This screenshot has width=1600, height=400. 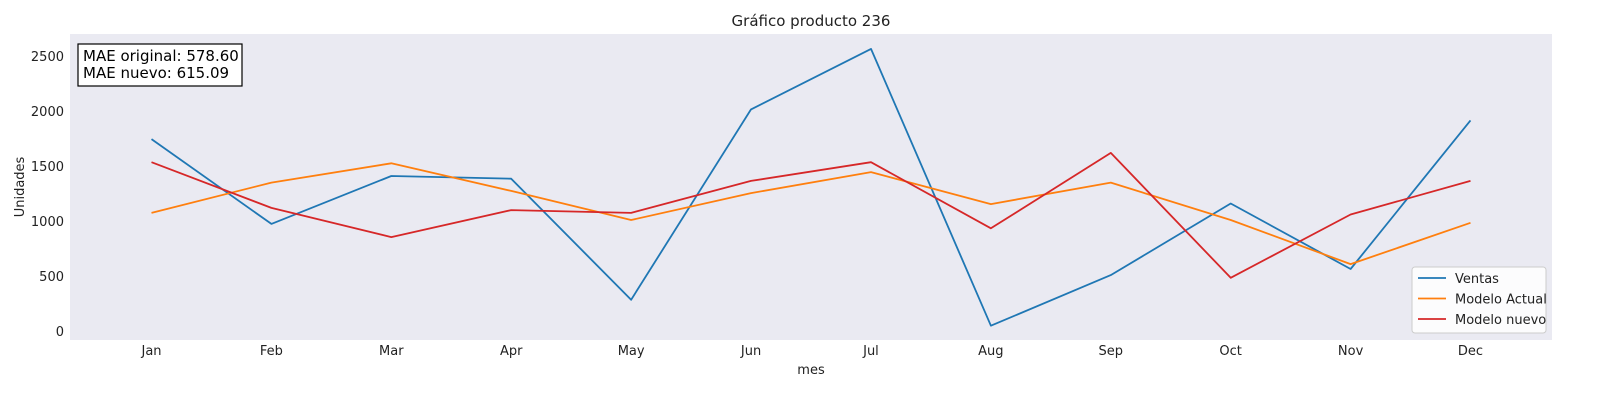 What do you see at coordinates (750, 351) in the screenshot?
I see `x-tick-label: Jun` at bounding box center [750, 351].